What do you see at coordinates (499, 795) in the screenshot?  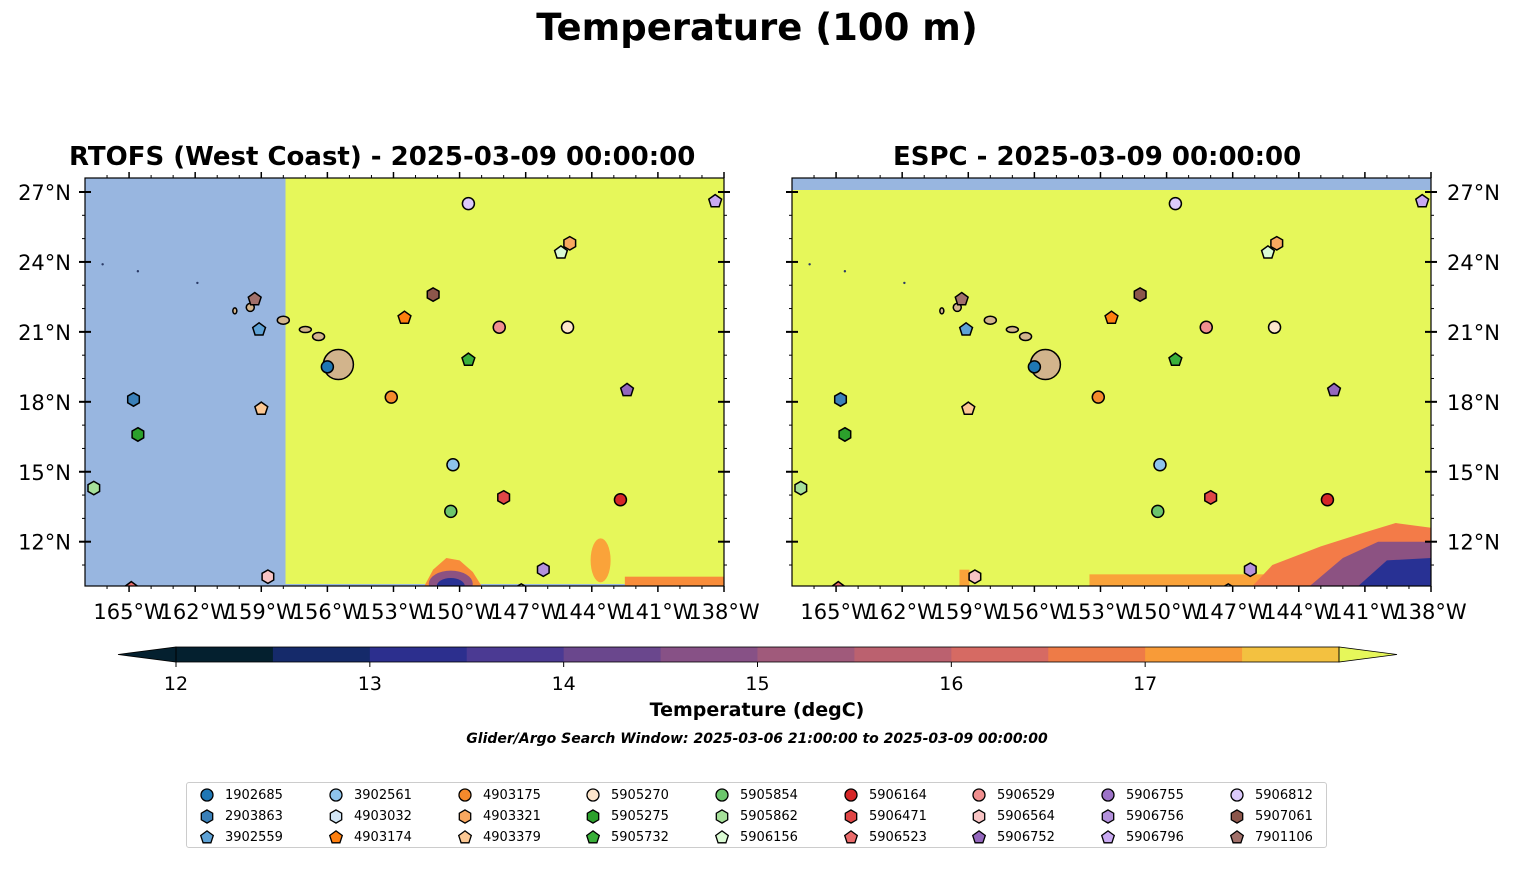 I see `legend-item-4903175: 4903175` at bounding box center [499, 795].